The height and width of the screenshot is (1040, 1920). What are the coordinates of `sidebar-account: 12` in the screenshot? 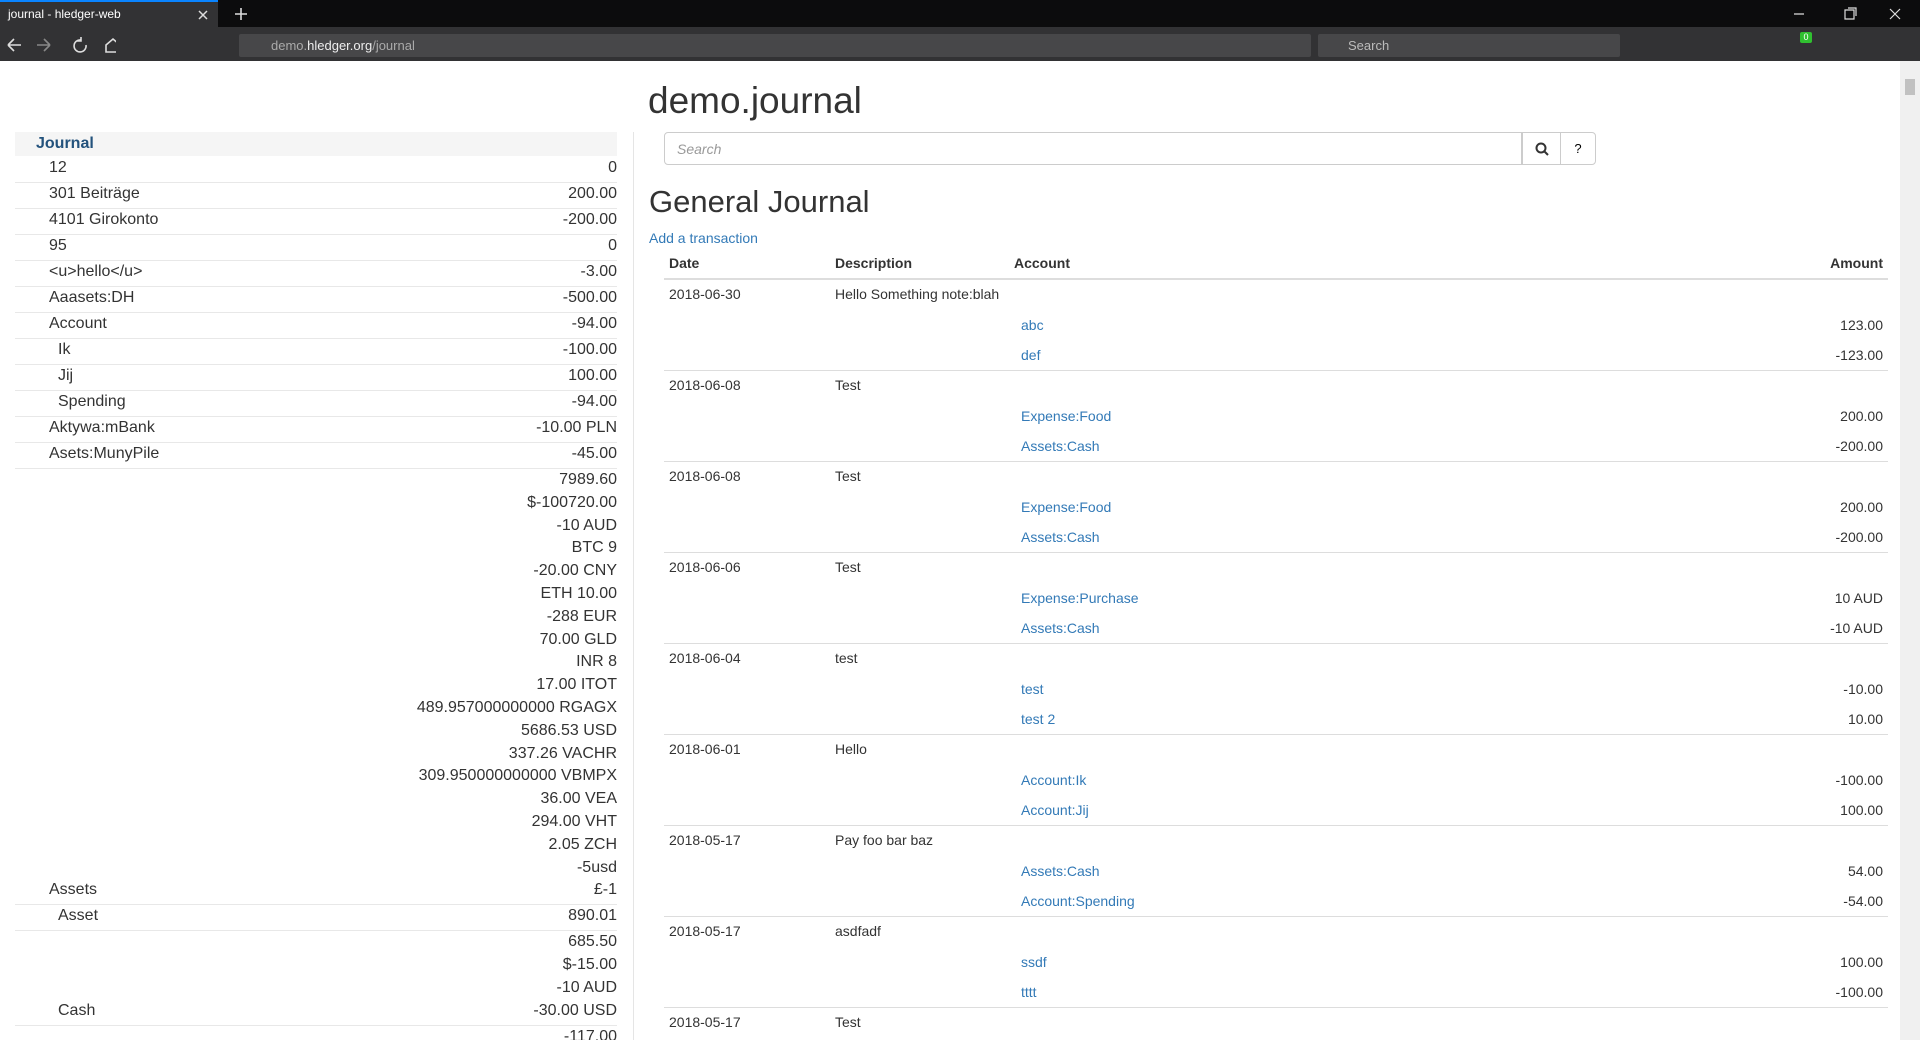 It's located at (58, 167).